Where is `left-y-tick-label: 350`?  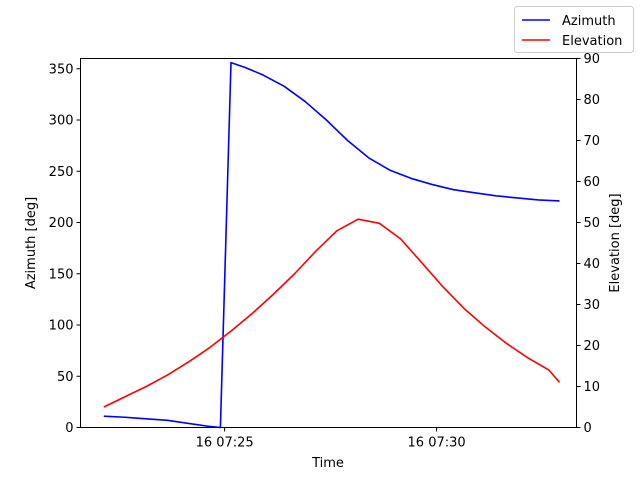
left-y-tick-label: 350 is located at coordinates (61, 69).